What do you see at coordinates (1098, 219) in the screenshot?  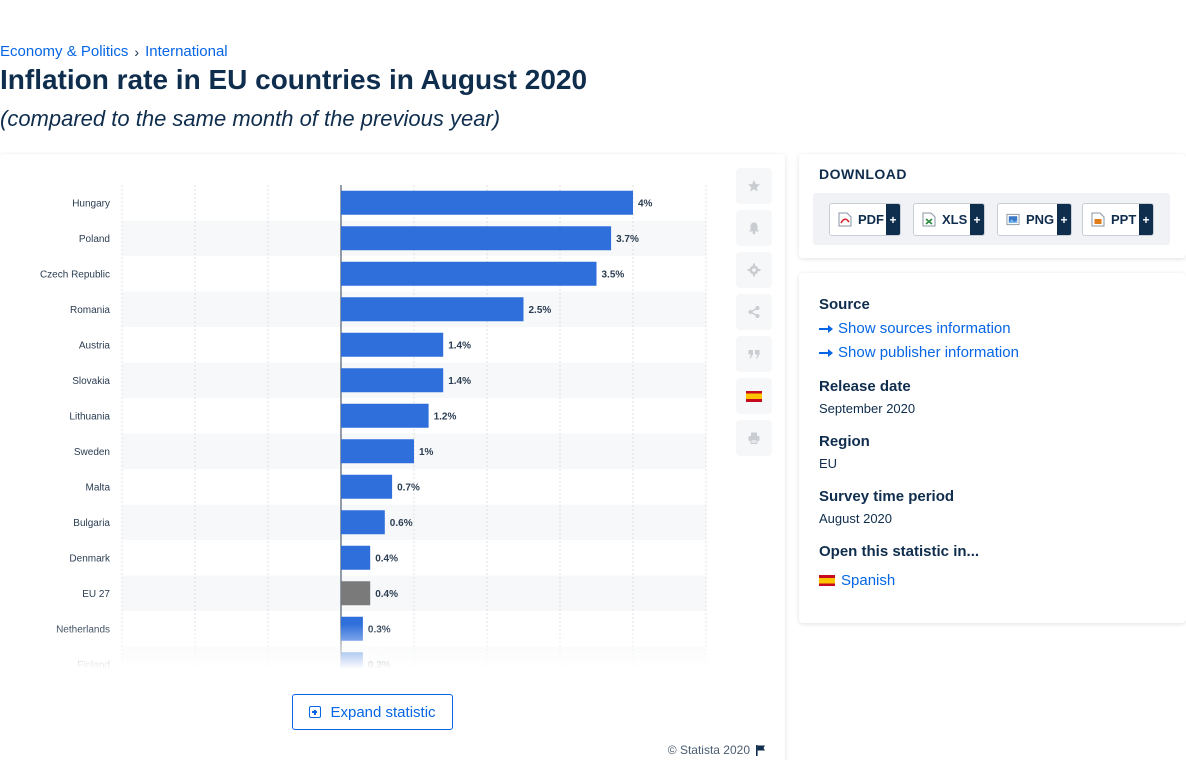 I see `ppt-file-icon` at bounding box center [1098, 219].